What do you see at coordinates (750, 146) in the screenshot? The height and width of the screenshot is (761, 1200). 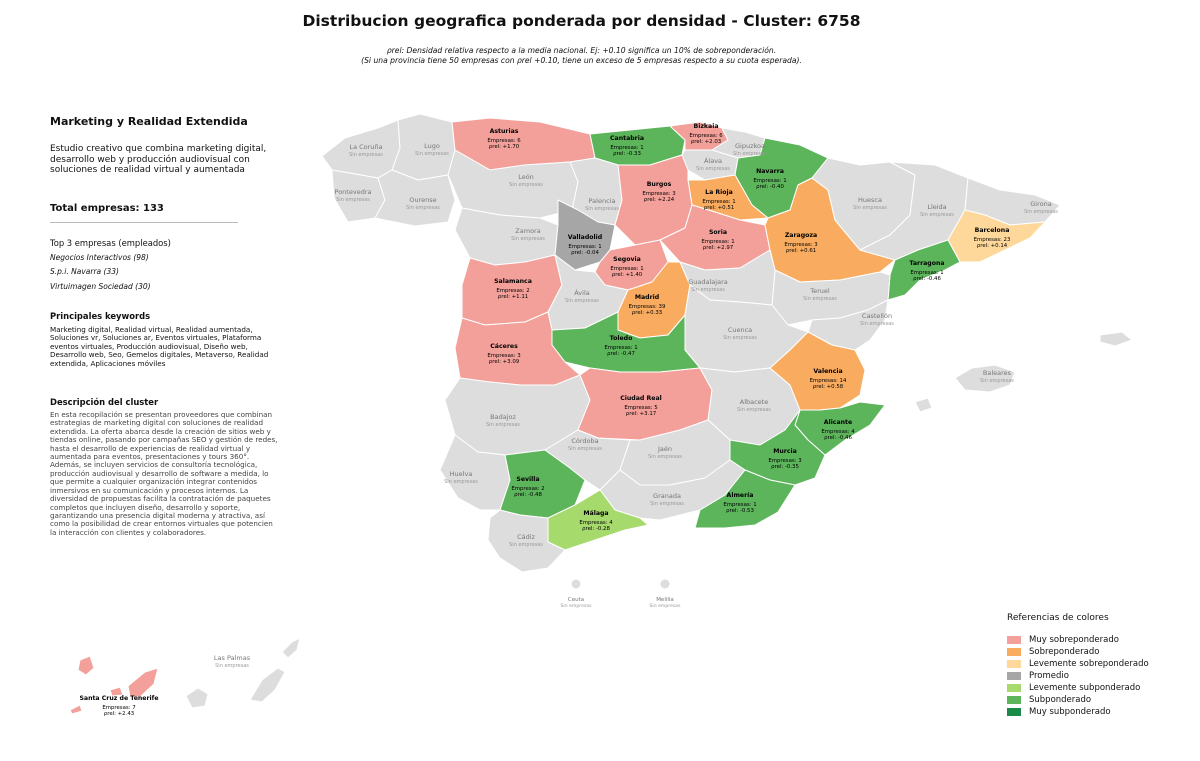 I see `label-gipuzkoa: Gipuzkoa` at bounding box center [750, 146].